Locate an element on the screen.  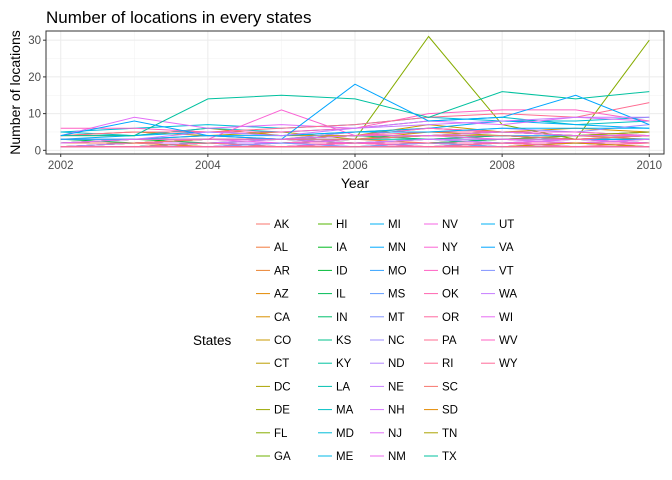
legend-label: OR is located at coordinates (450, 318).